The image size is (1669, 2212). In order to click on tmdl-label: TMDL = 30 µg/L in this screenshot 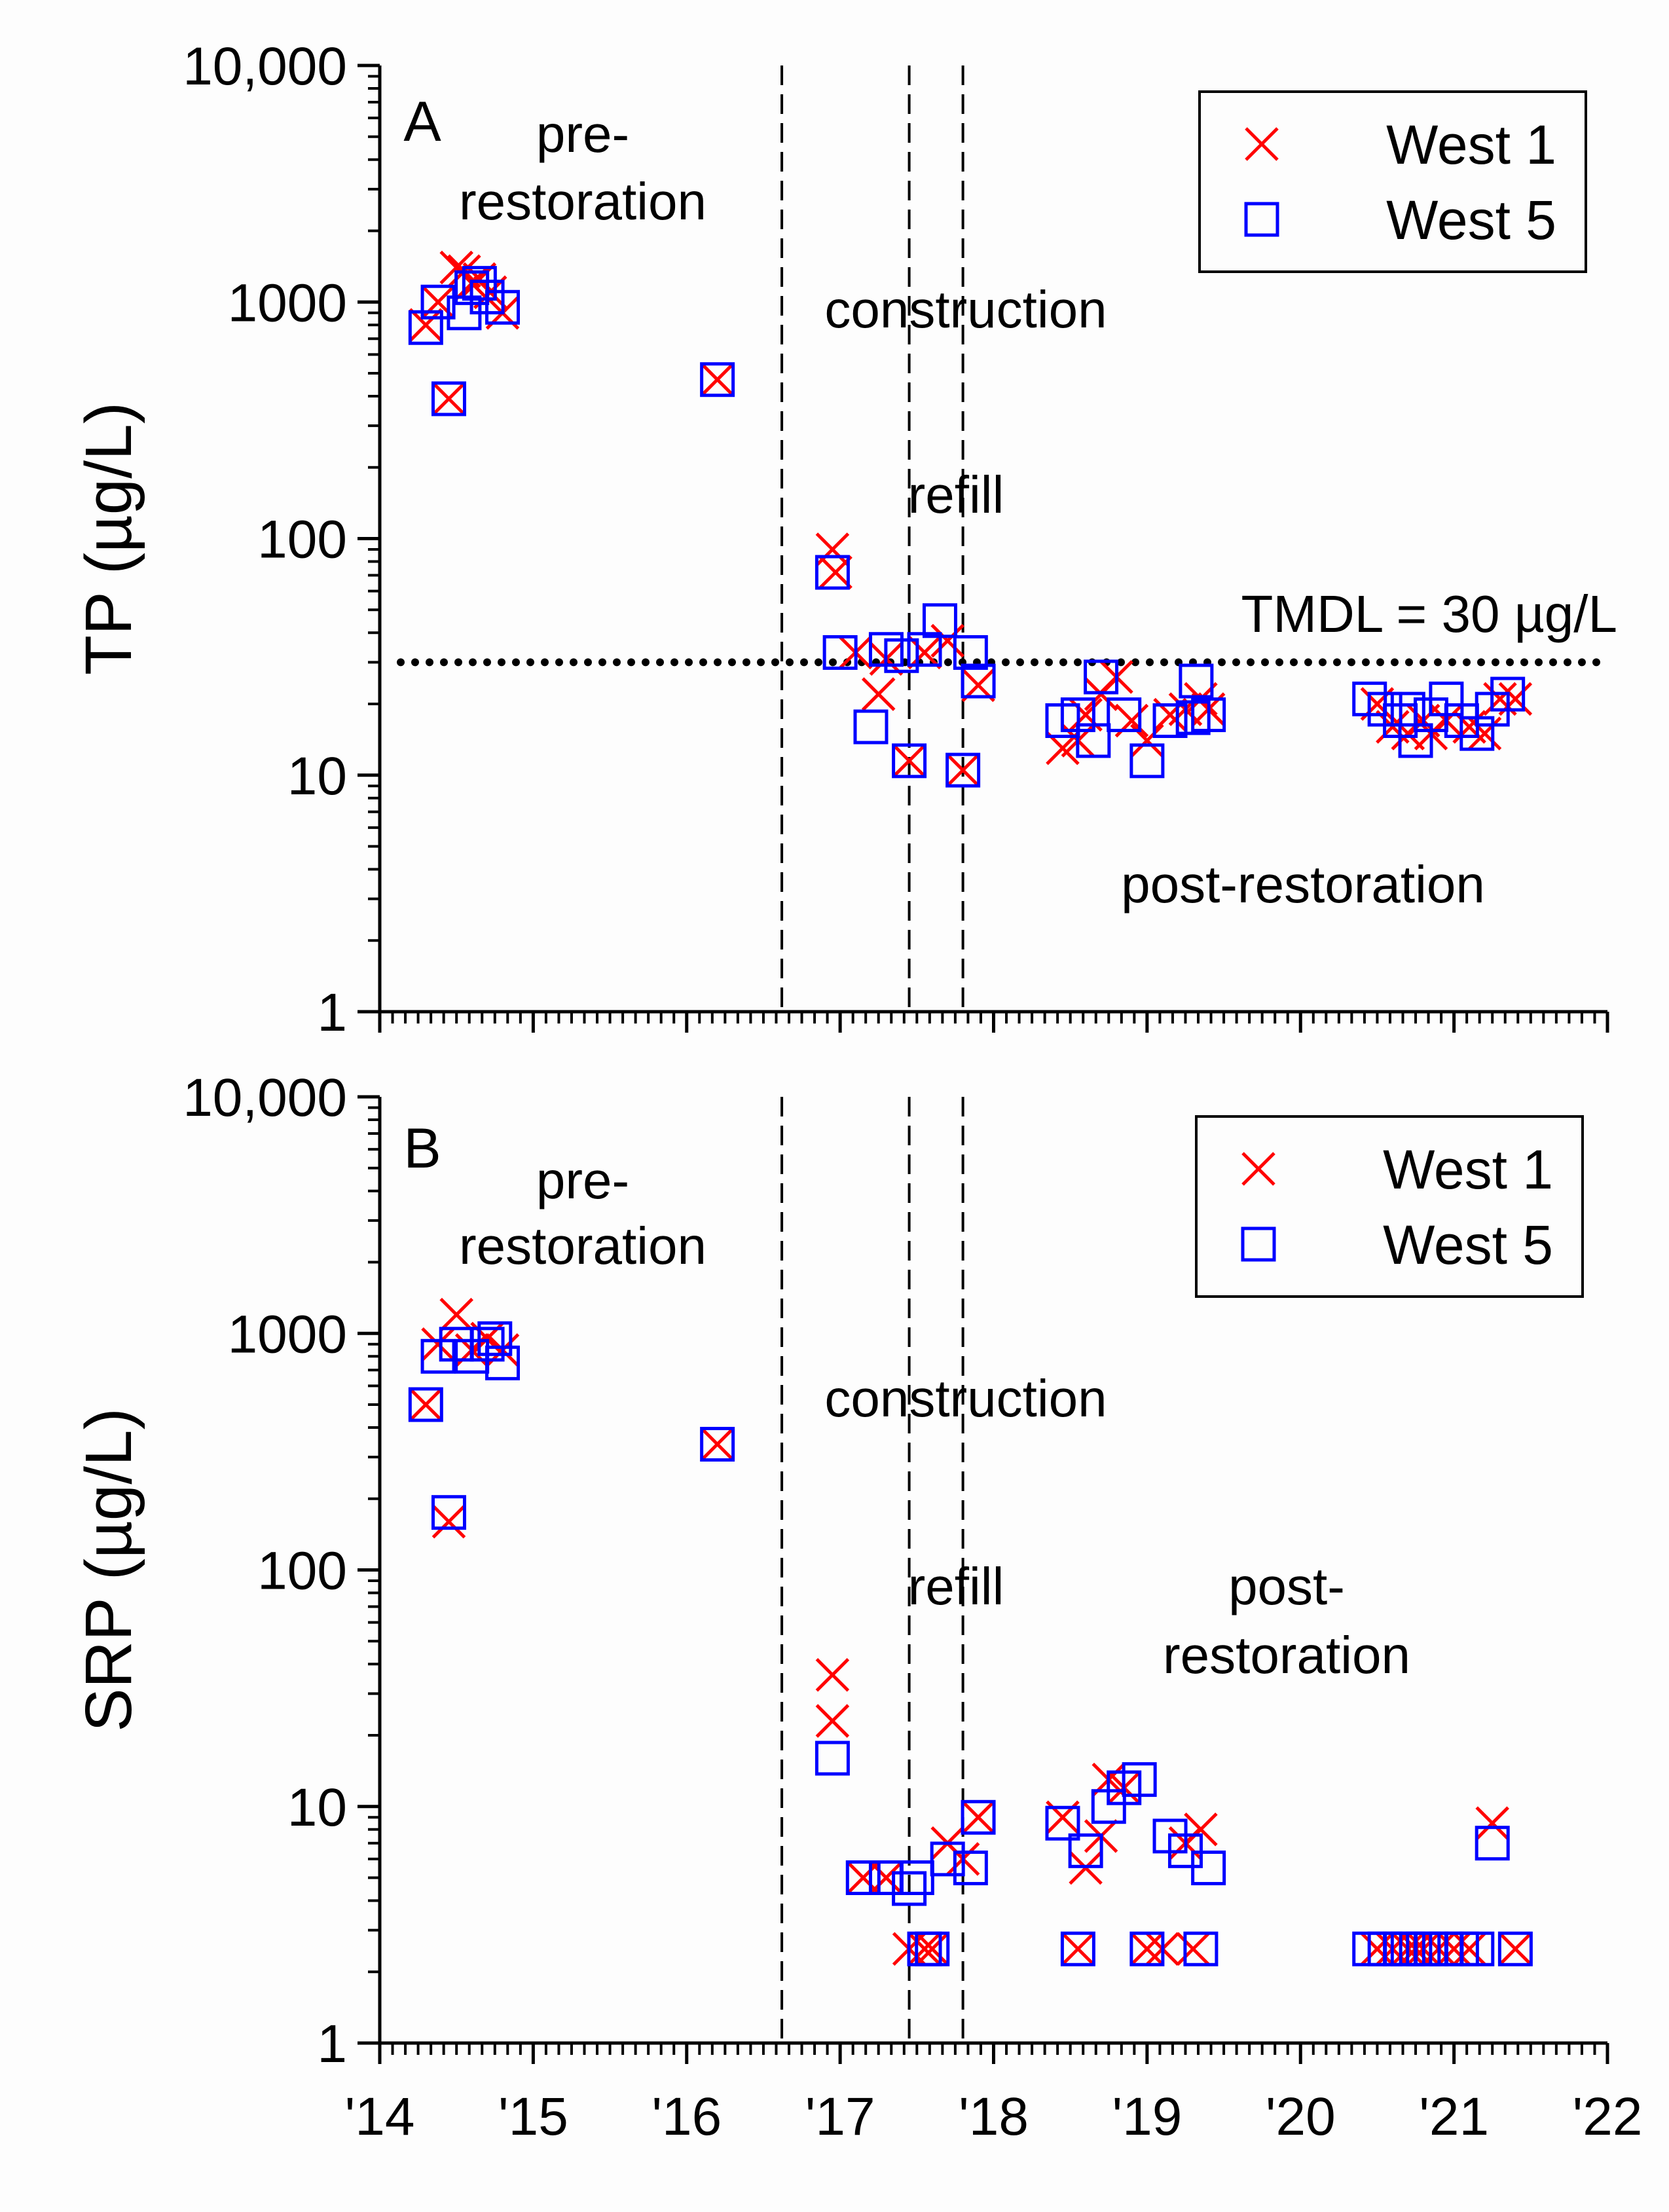, I will do `click(1430, 614)`.